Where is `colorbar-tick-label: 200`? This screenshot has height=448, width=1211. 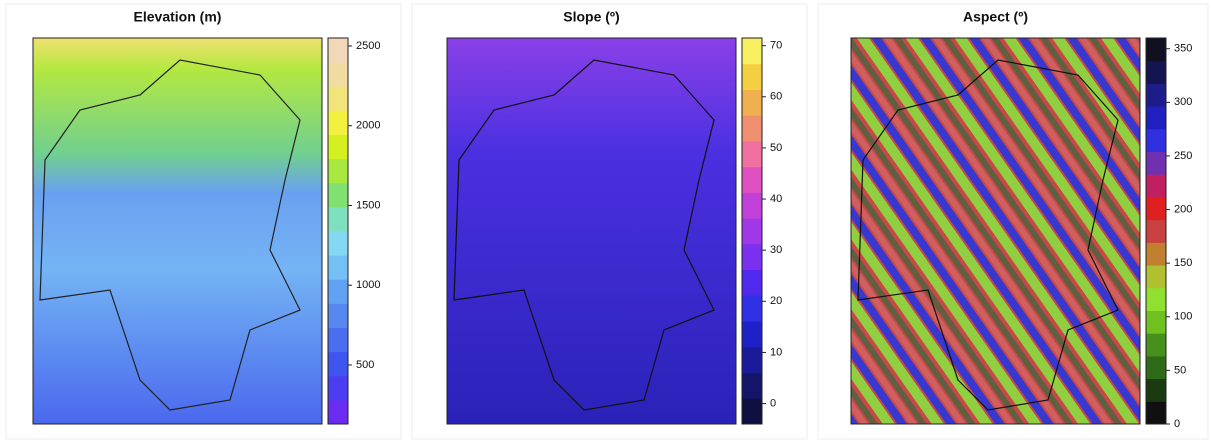 colorbar-tick-label: 200 is located at coordinates (1183, 209).